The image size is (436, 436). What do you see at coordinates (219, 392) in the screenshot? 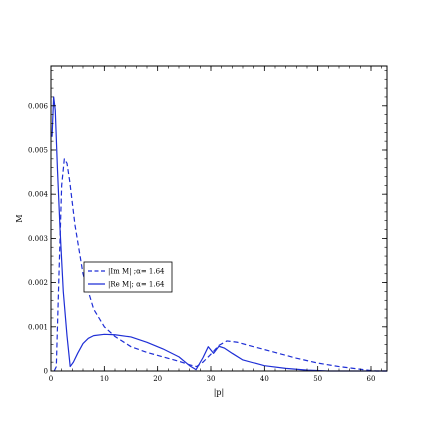
I see `x-axis-label: |p|` at bounding box center [219, 392].